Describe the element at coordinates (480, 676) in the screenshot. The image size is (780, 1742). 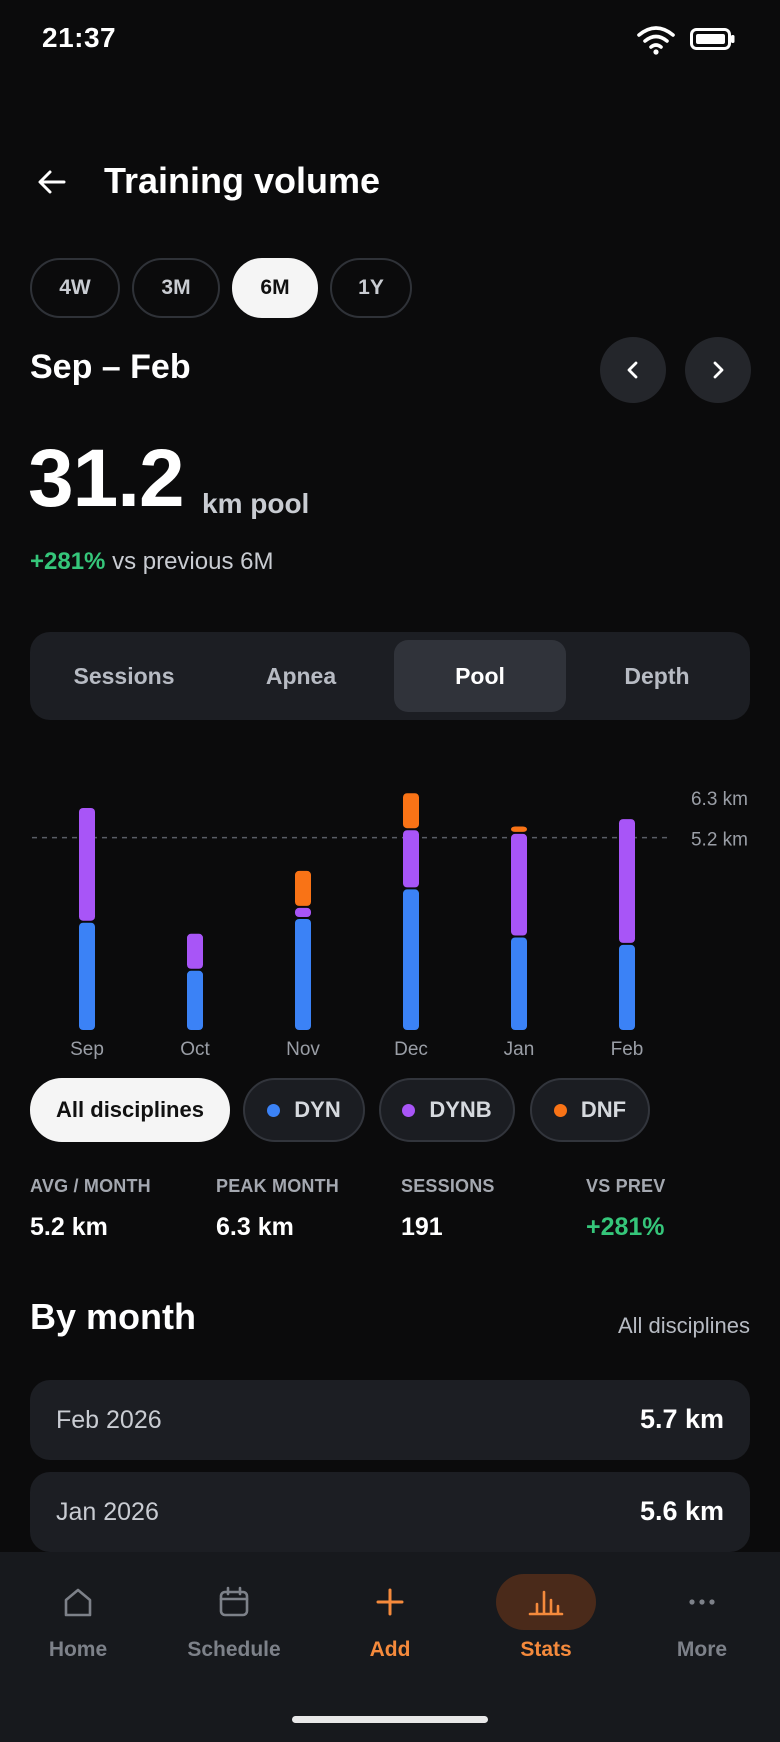
I see `metric-tab-pool: Pool` at that location.